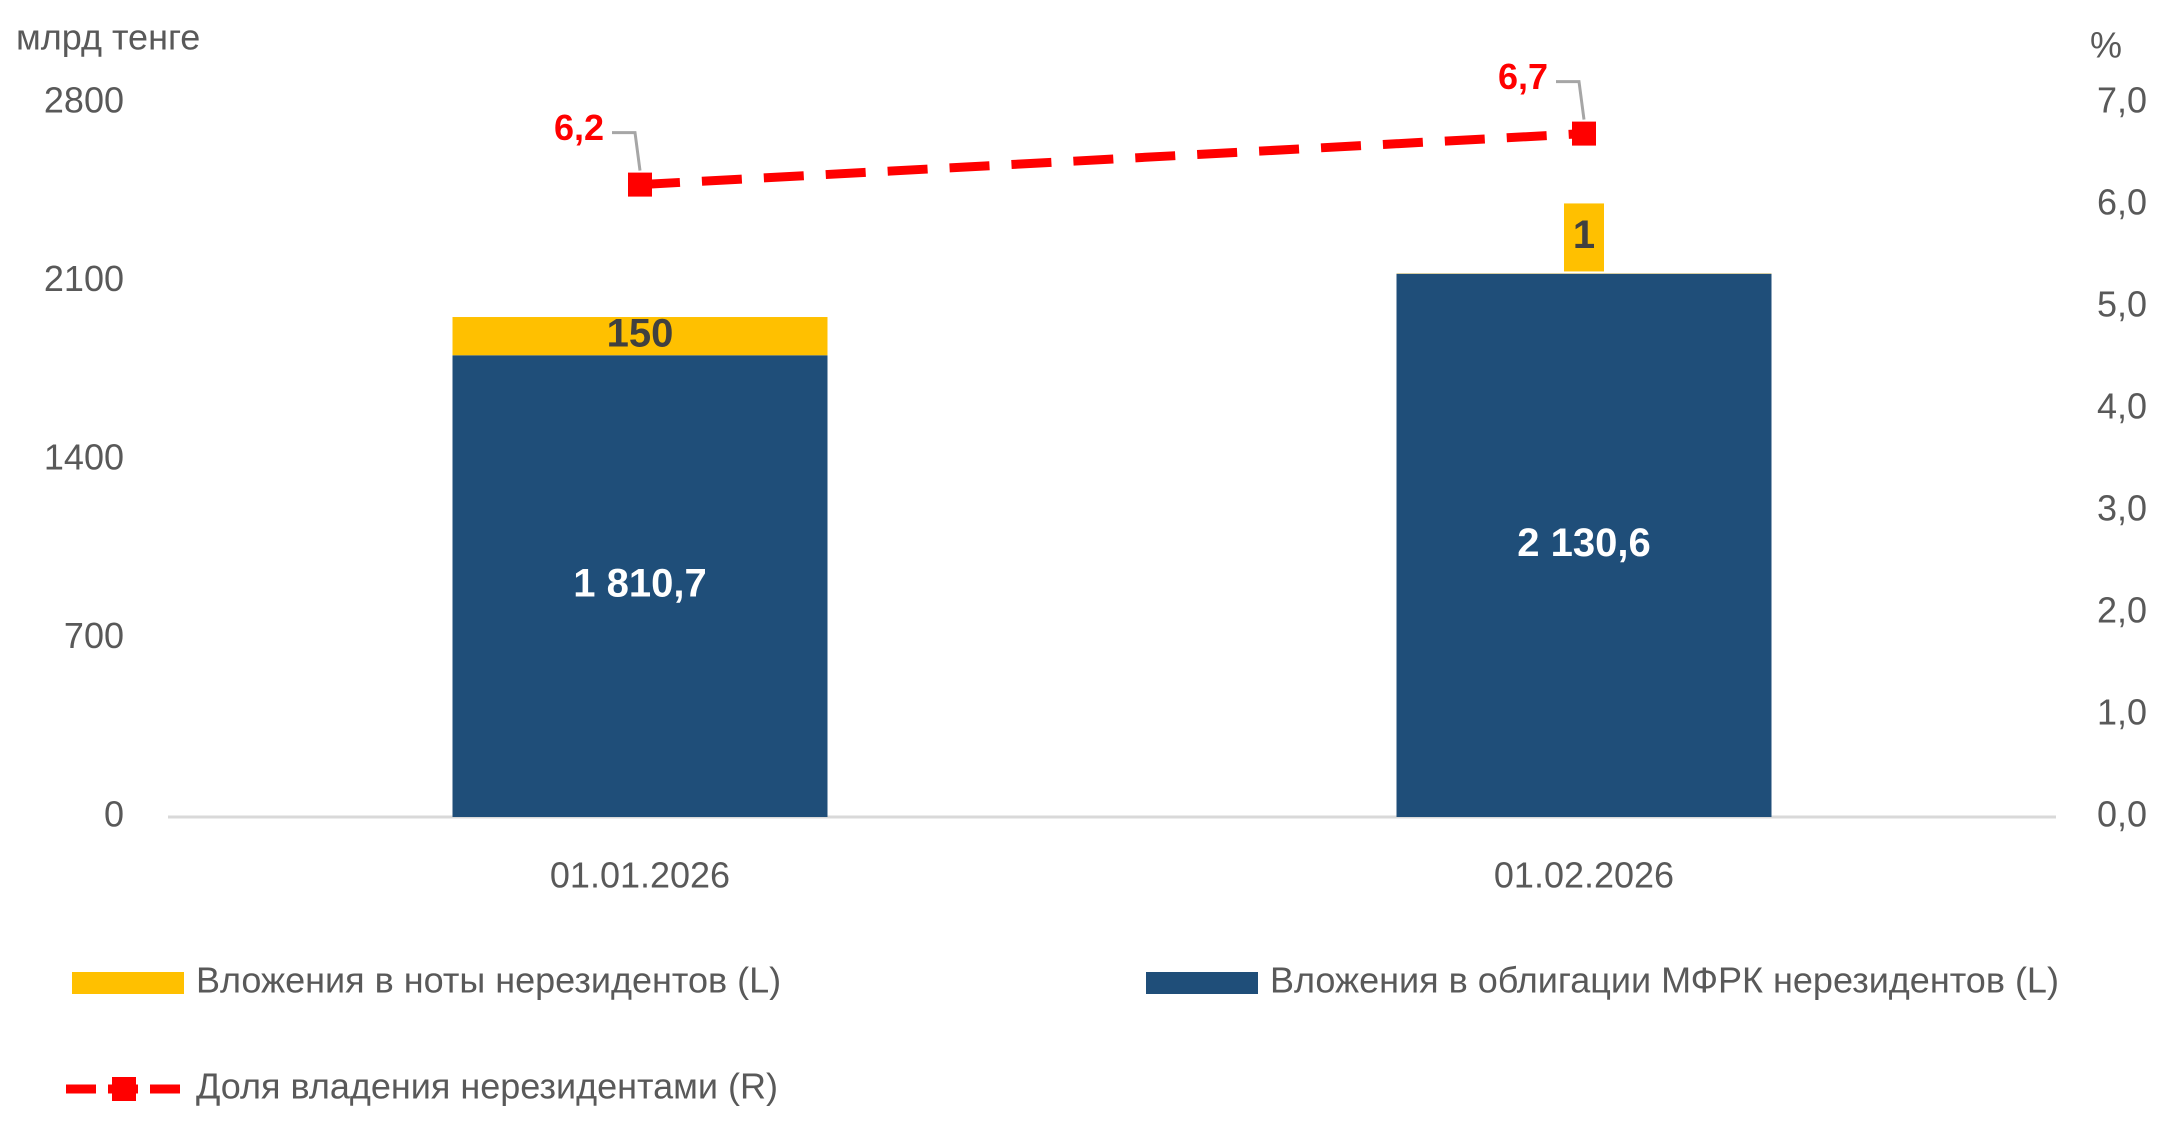  I want to click on data-label: 1, so click(1584, 235).